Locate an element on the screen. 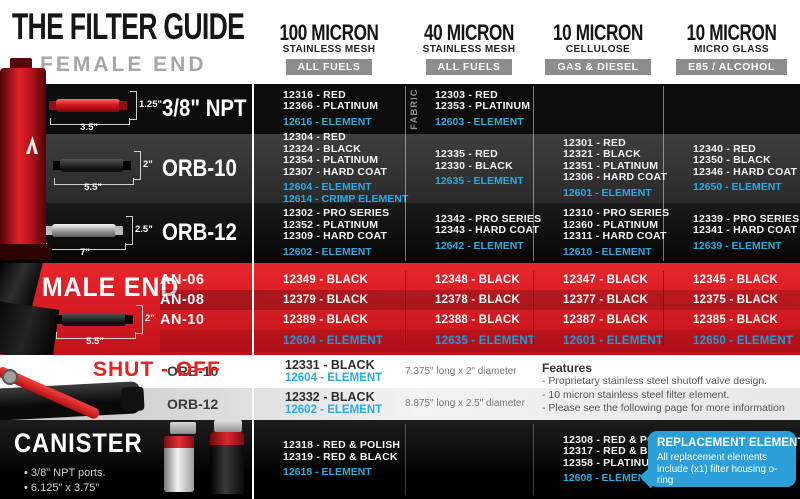 This screenshot has width=800, height=499. part-number: 12346 - HARD COAT is located at coordinates (745, 171).